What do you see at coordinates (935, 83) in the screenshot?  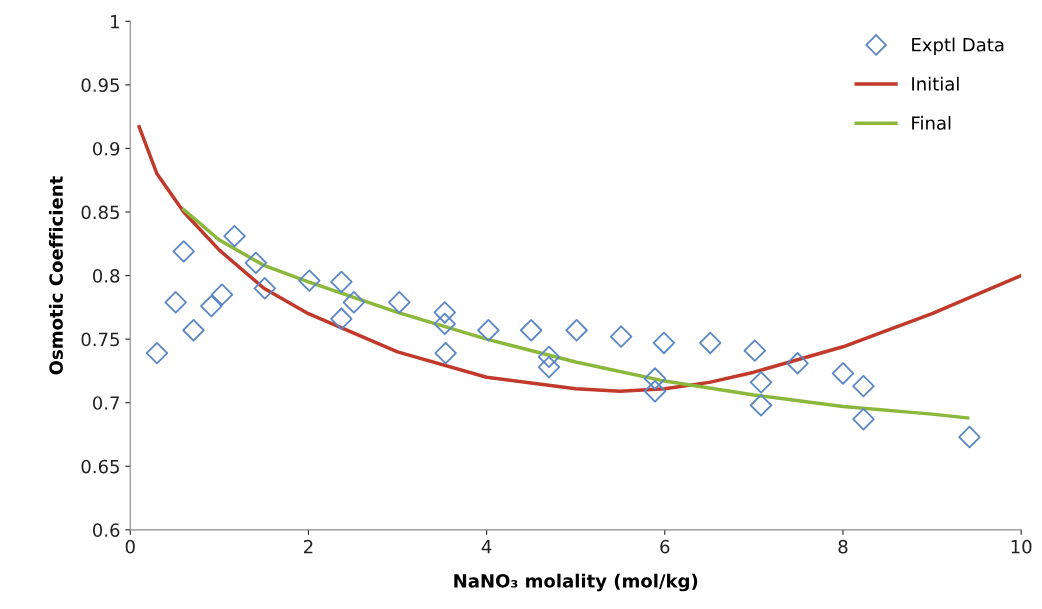 I see `legend-label: Initial` at bounding box center [935, 83].